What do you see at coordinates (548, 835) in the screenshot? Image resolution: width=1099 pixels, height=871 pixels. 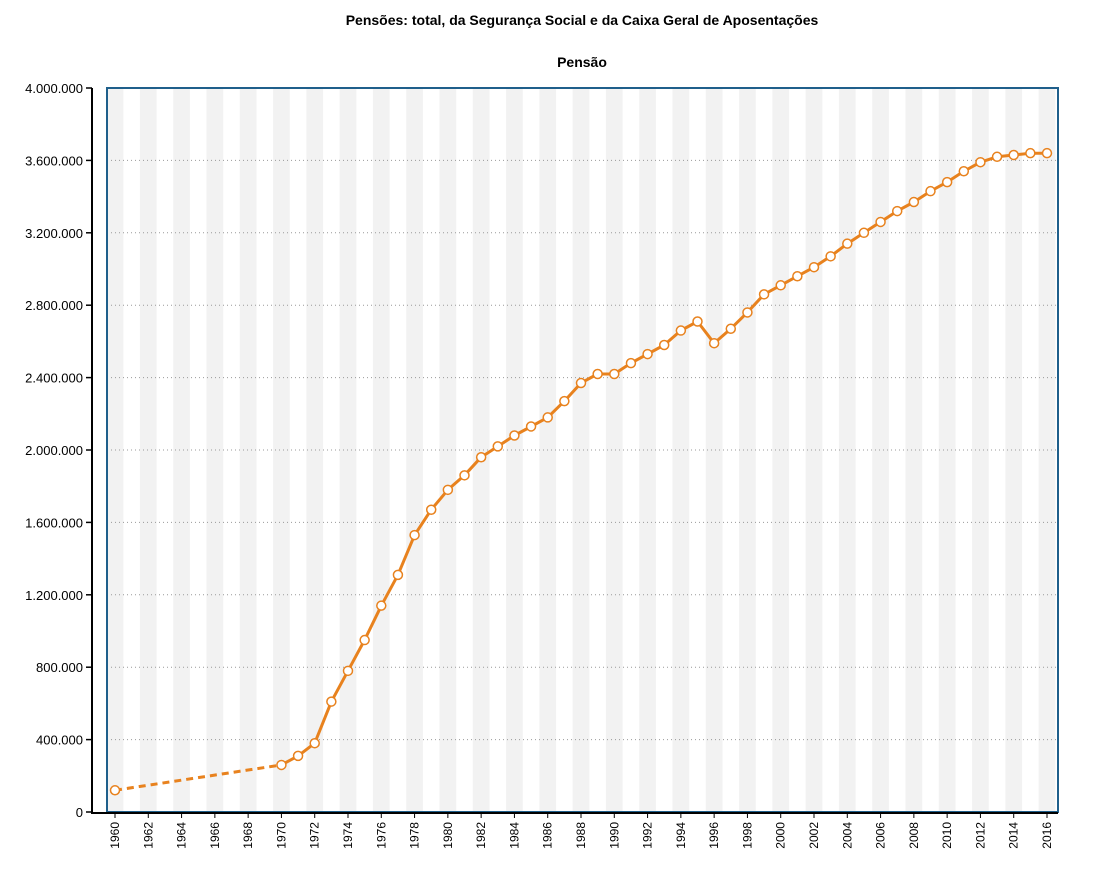 I see `x-tick-label: 1986` at bounding box center [548, 835].